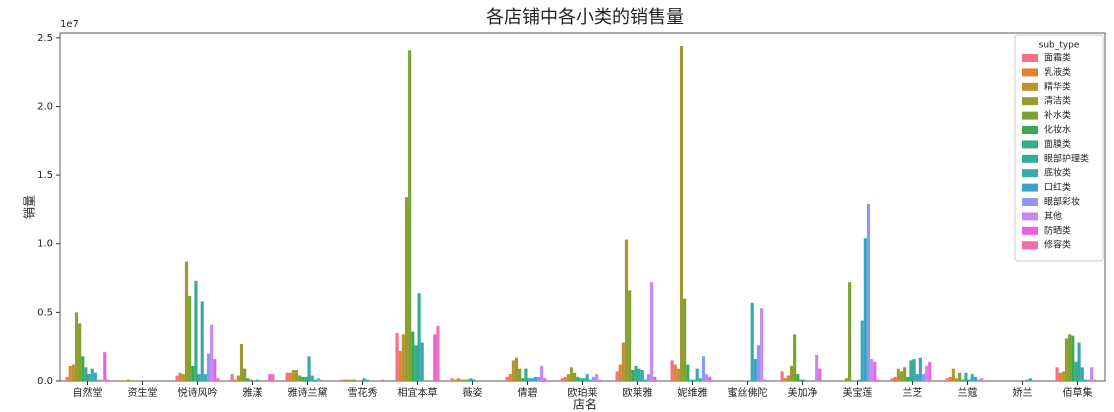  What do you see at coordinates (418, 392) in the screenshot?
I see `x-tick-label: 相宜本草` at bounding box center [418, 392].